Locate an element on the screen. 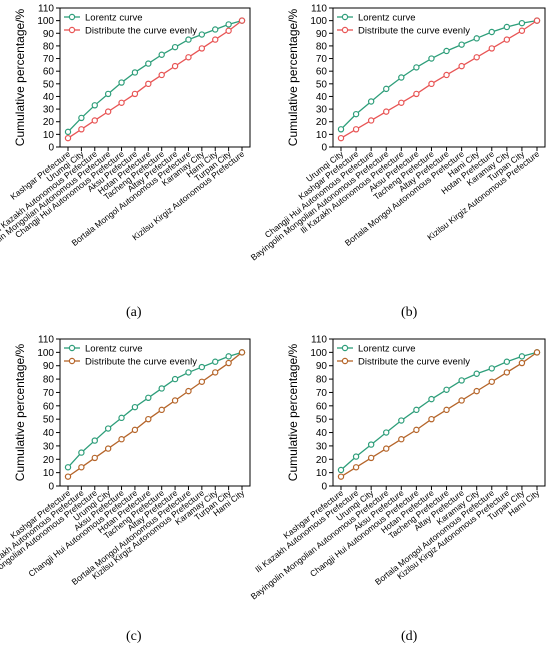 This screenshot has width=550, height=652. x-tick-label: Changji Hui Autonomous Prefecture is located at coordinates (319, 194).